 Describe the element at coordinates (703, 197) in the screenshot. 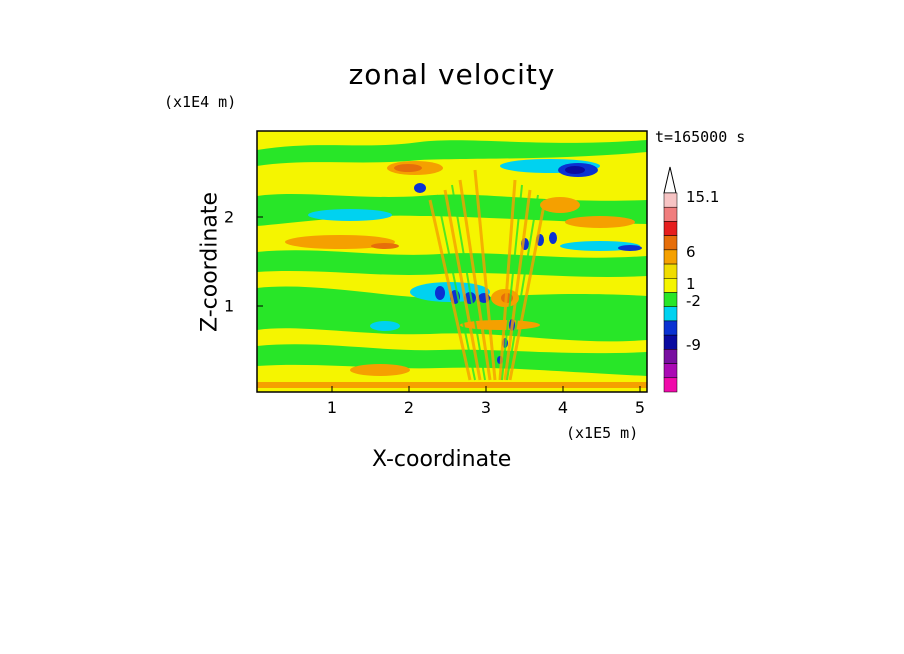

I see `colorbar-label: 15.1` at that location.